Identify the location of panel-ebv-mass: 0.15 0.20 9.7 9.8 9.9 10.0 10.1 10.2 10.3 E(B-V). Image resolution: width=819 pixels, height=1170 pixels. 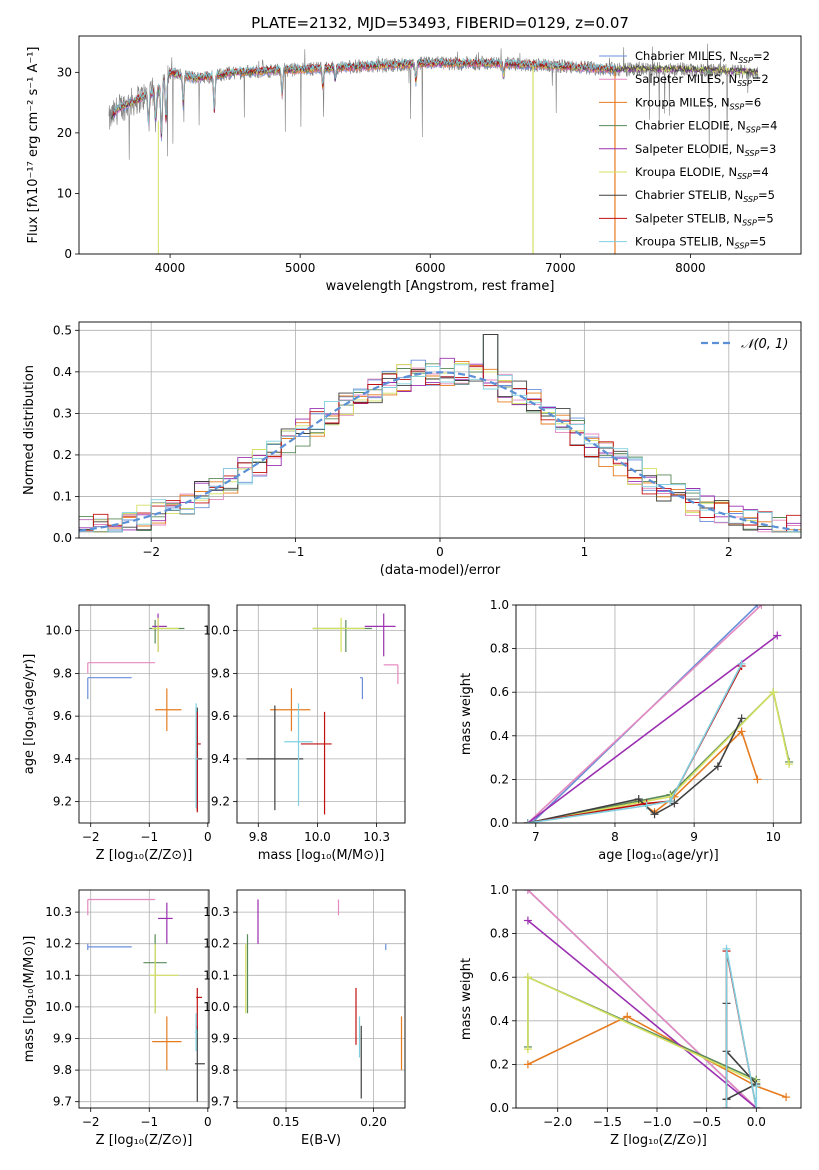
(304, 1018).